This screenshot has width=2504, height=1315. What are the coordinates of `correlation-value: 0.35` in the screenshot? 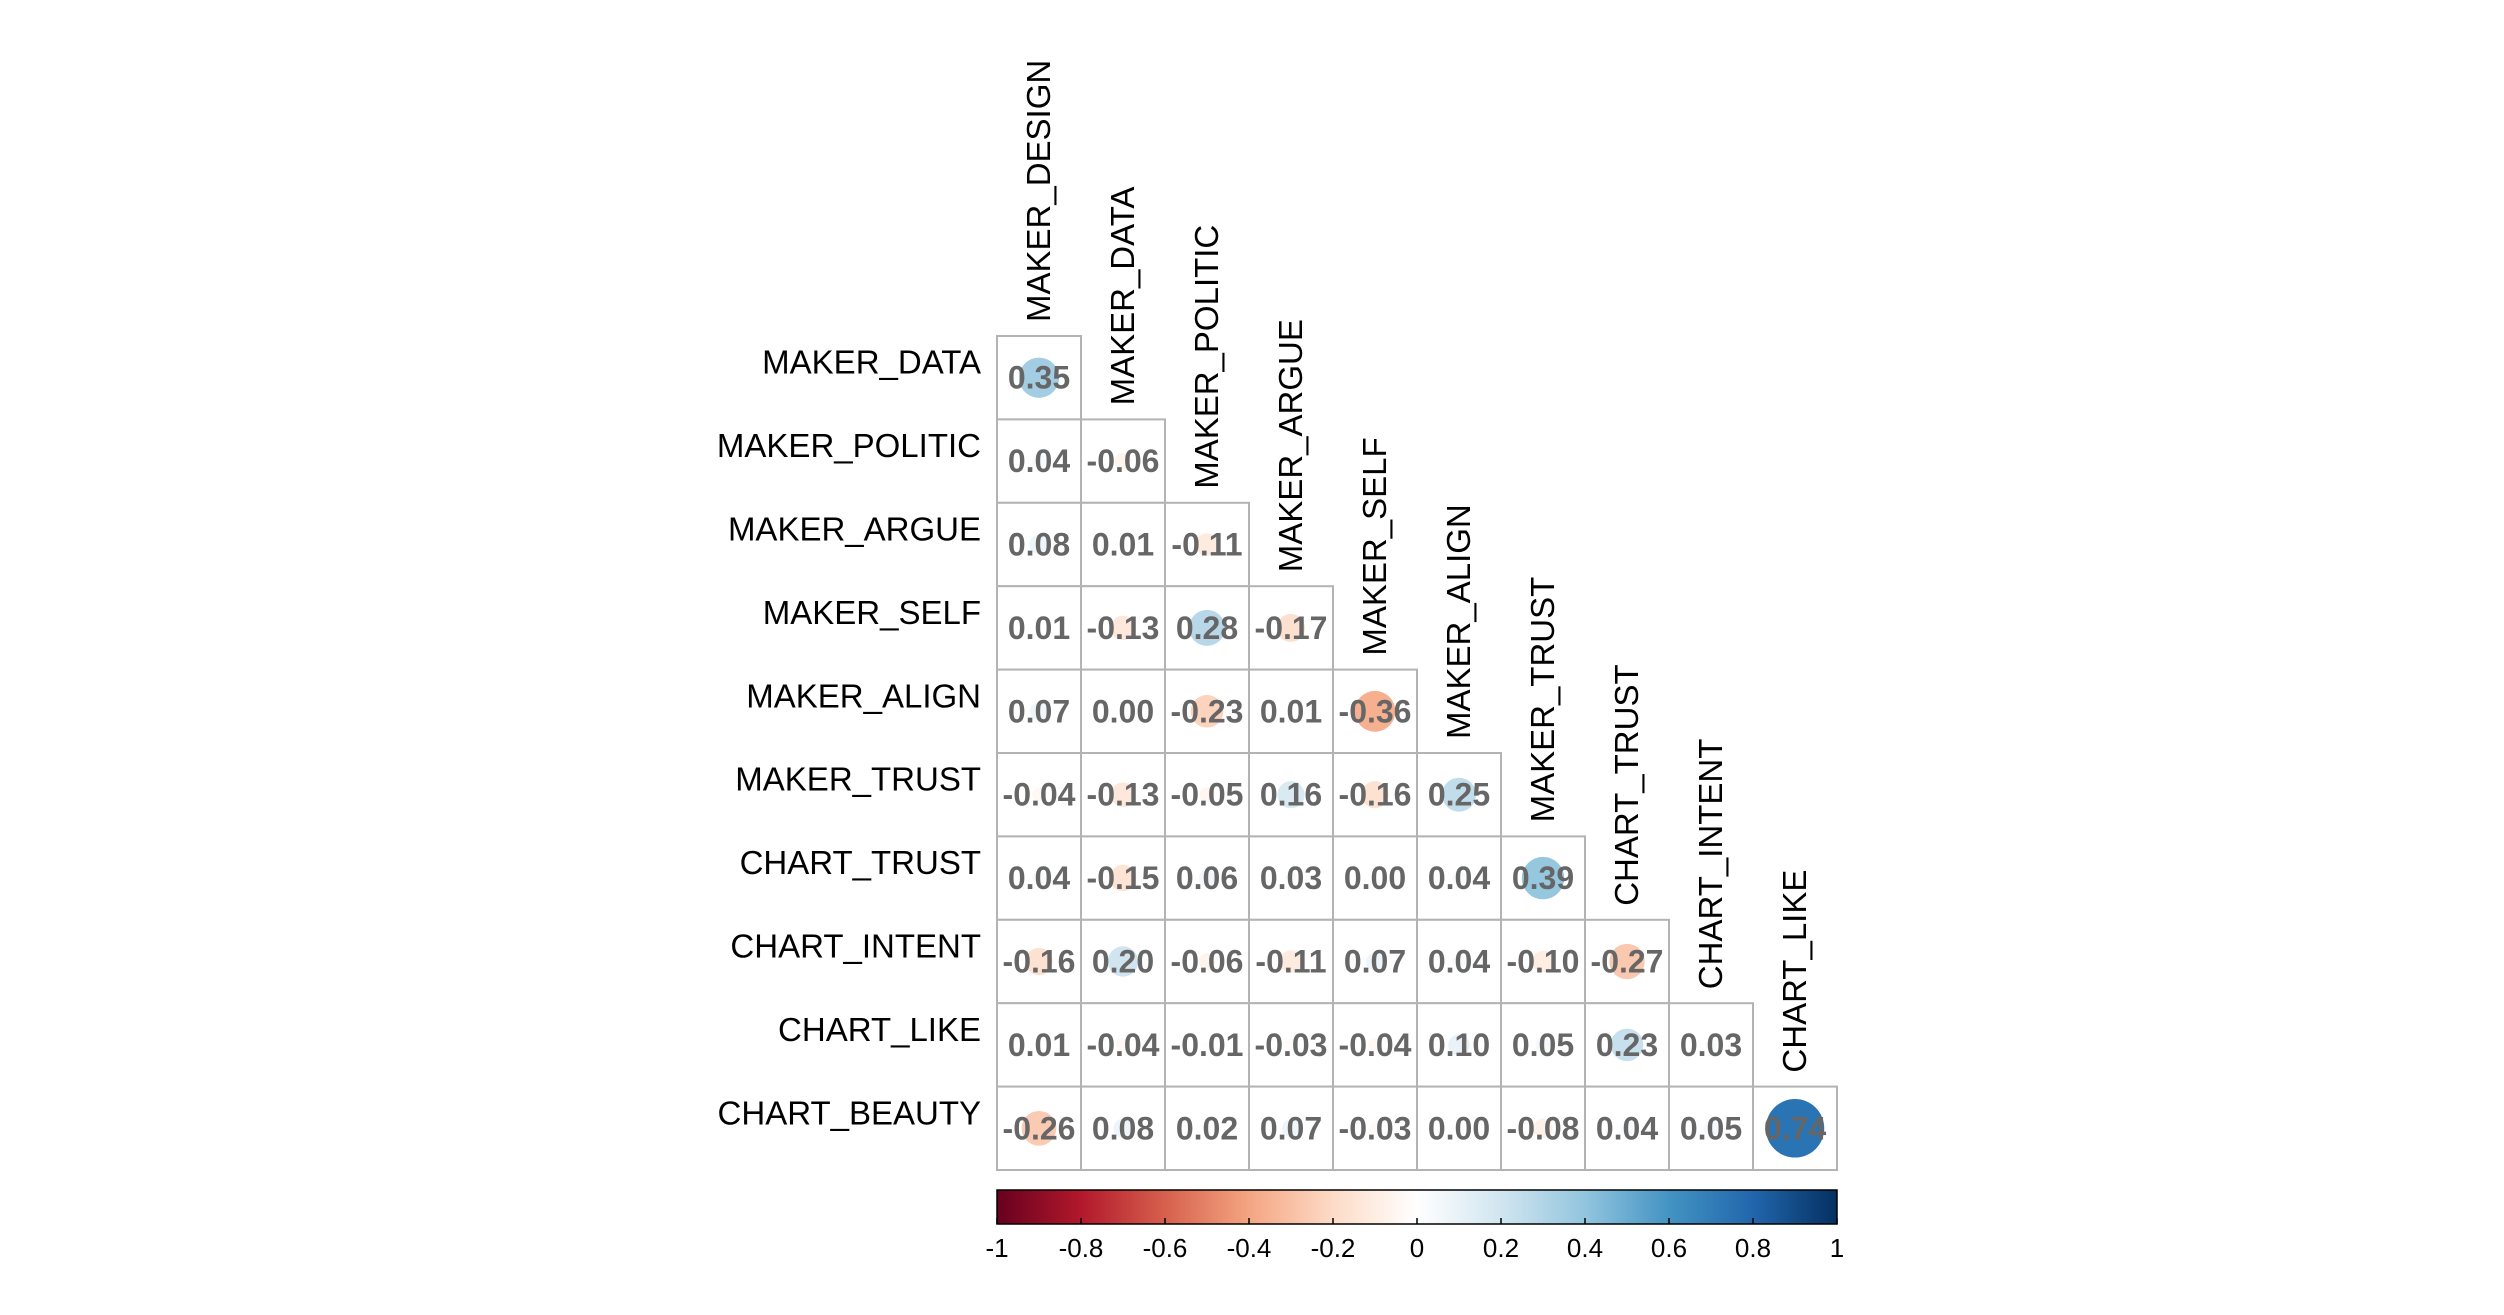 It's located at (1039, 378).